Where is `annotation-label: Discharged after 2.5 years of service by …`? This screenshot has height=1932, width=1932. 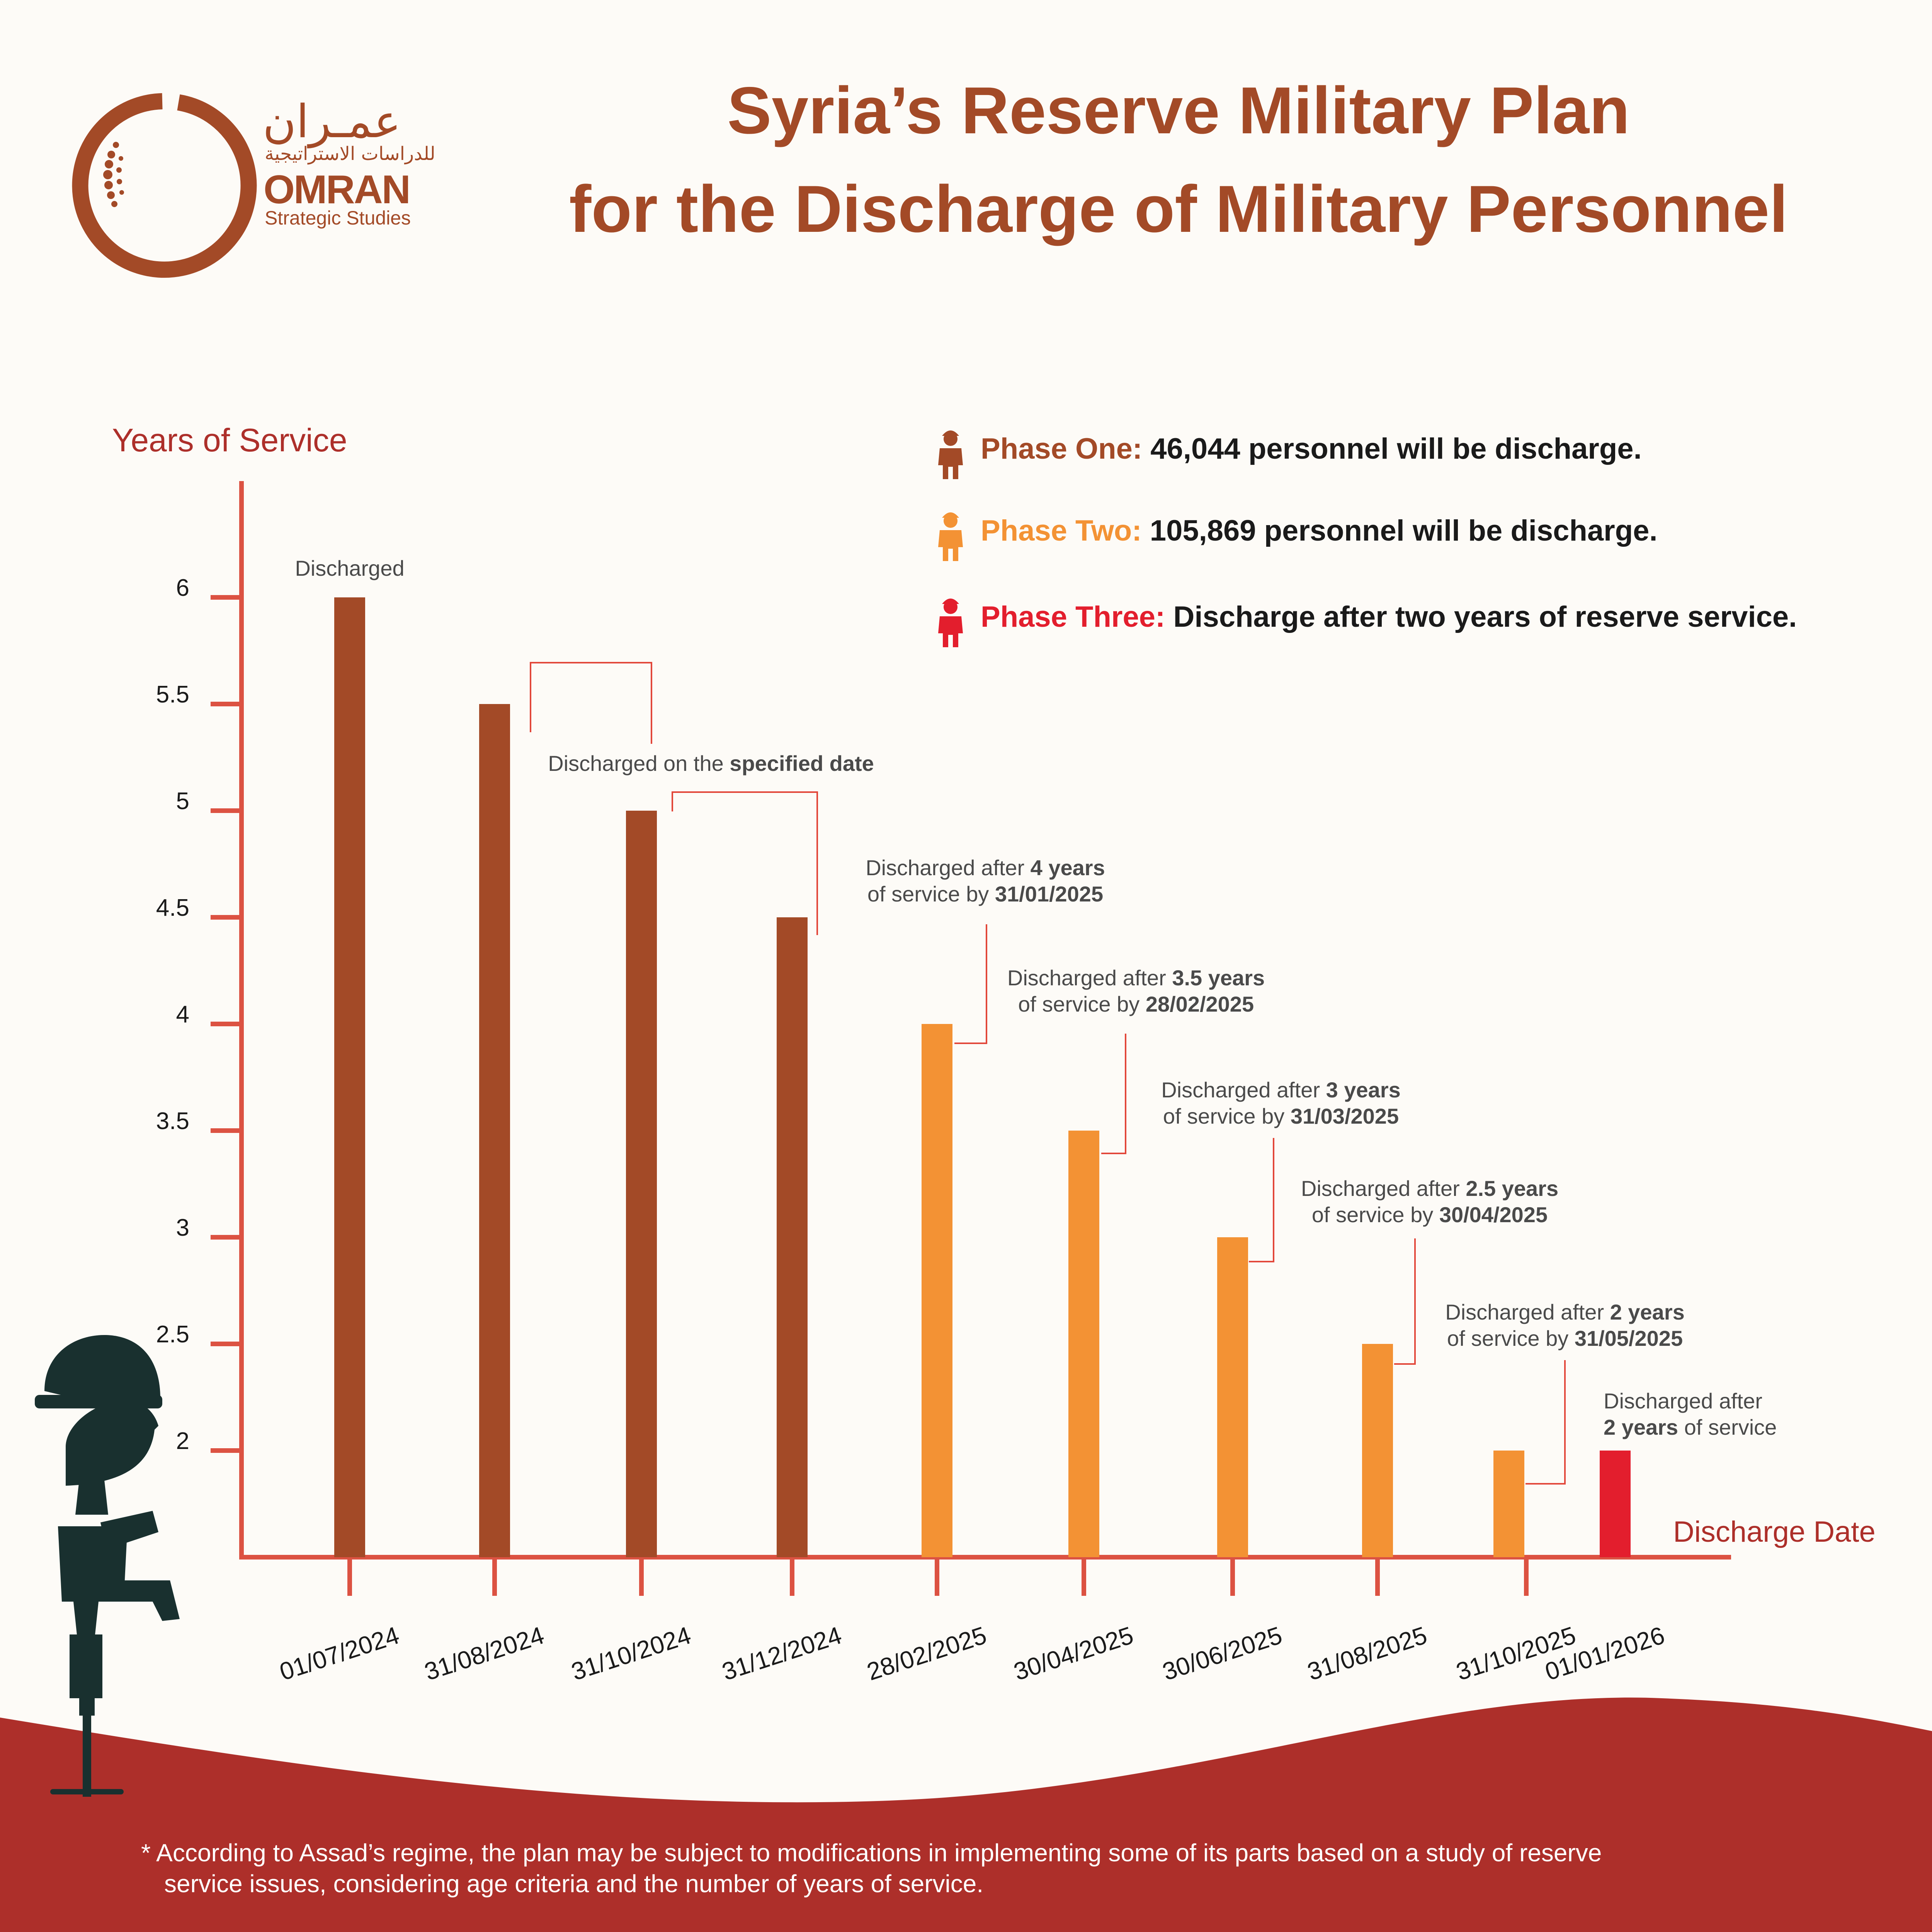
annotation-label: Discharged after 2.5 years of service by … is located at coordinates (1430, 1201).